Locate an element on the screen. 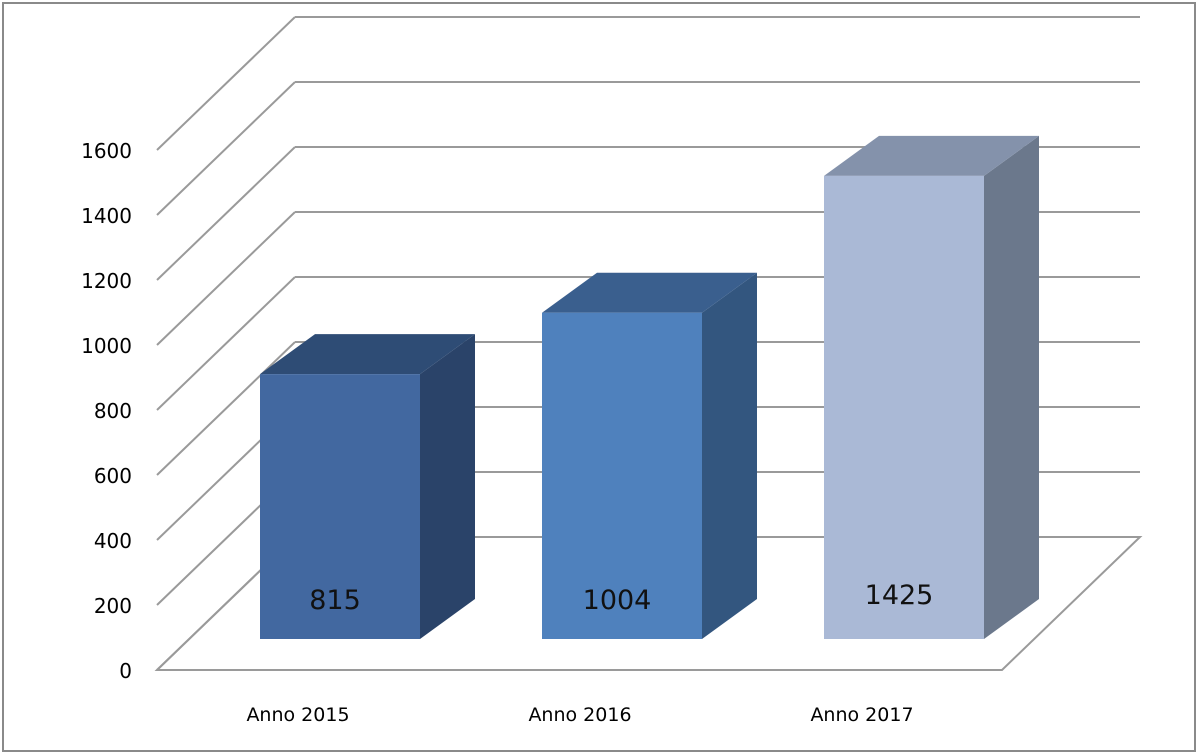 The image size is (1200, 756). data-label: 815 is located at coordinates (335, 600).